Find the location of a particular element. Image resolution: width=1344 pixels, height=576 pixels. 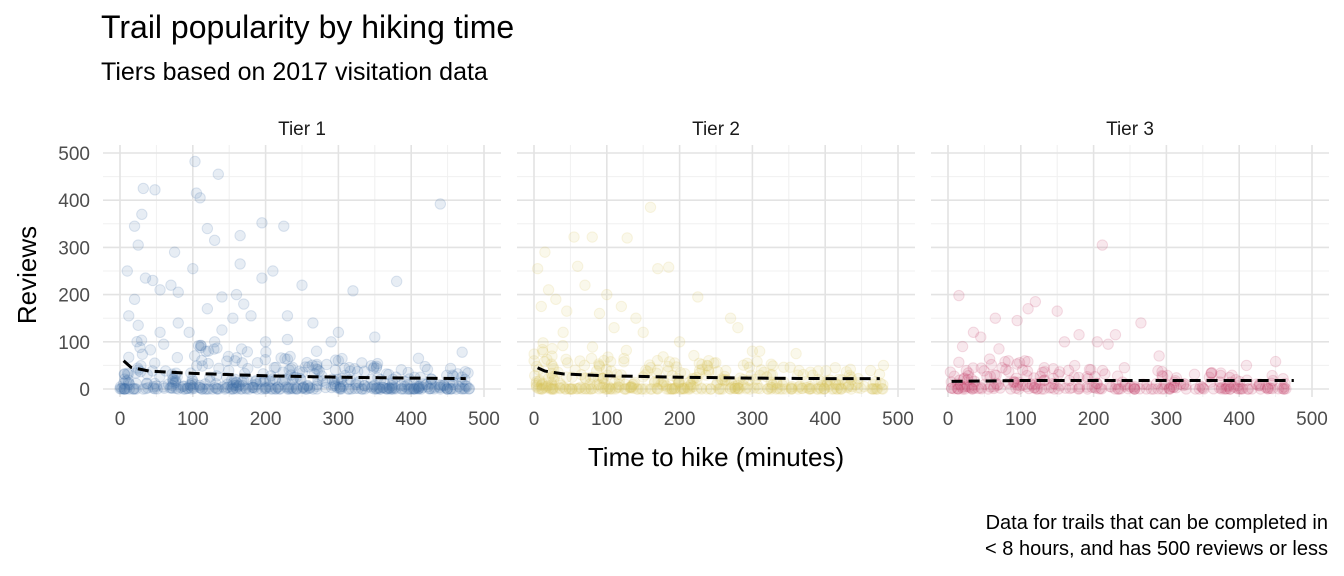

x-tick-label: 400 is located at coordinates (411, 419).